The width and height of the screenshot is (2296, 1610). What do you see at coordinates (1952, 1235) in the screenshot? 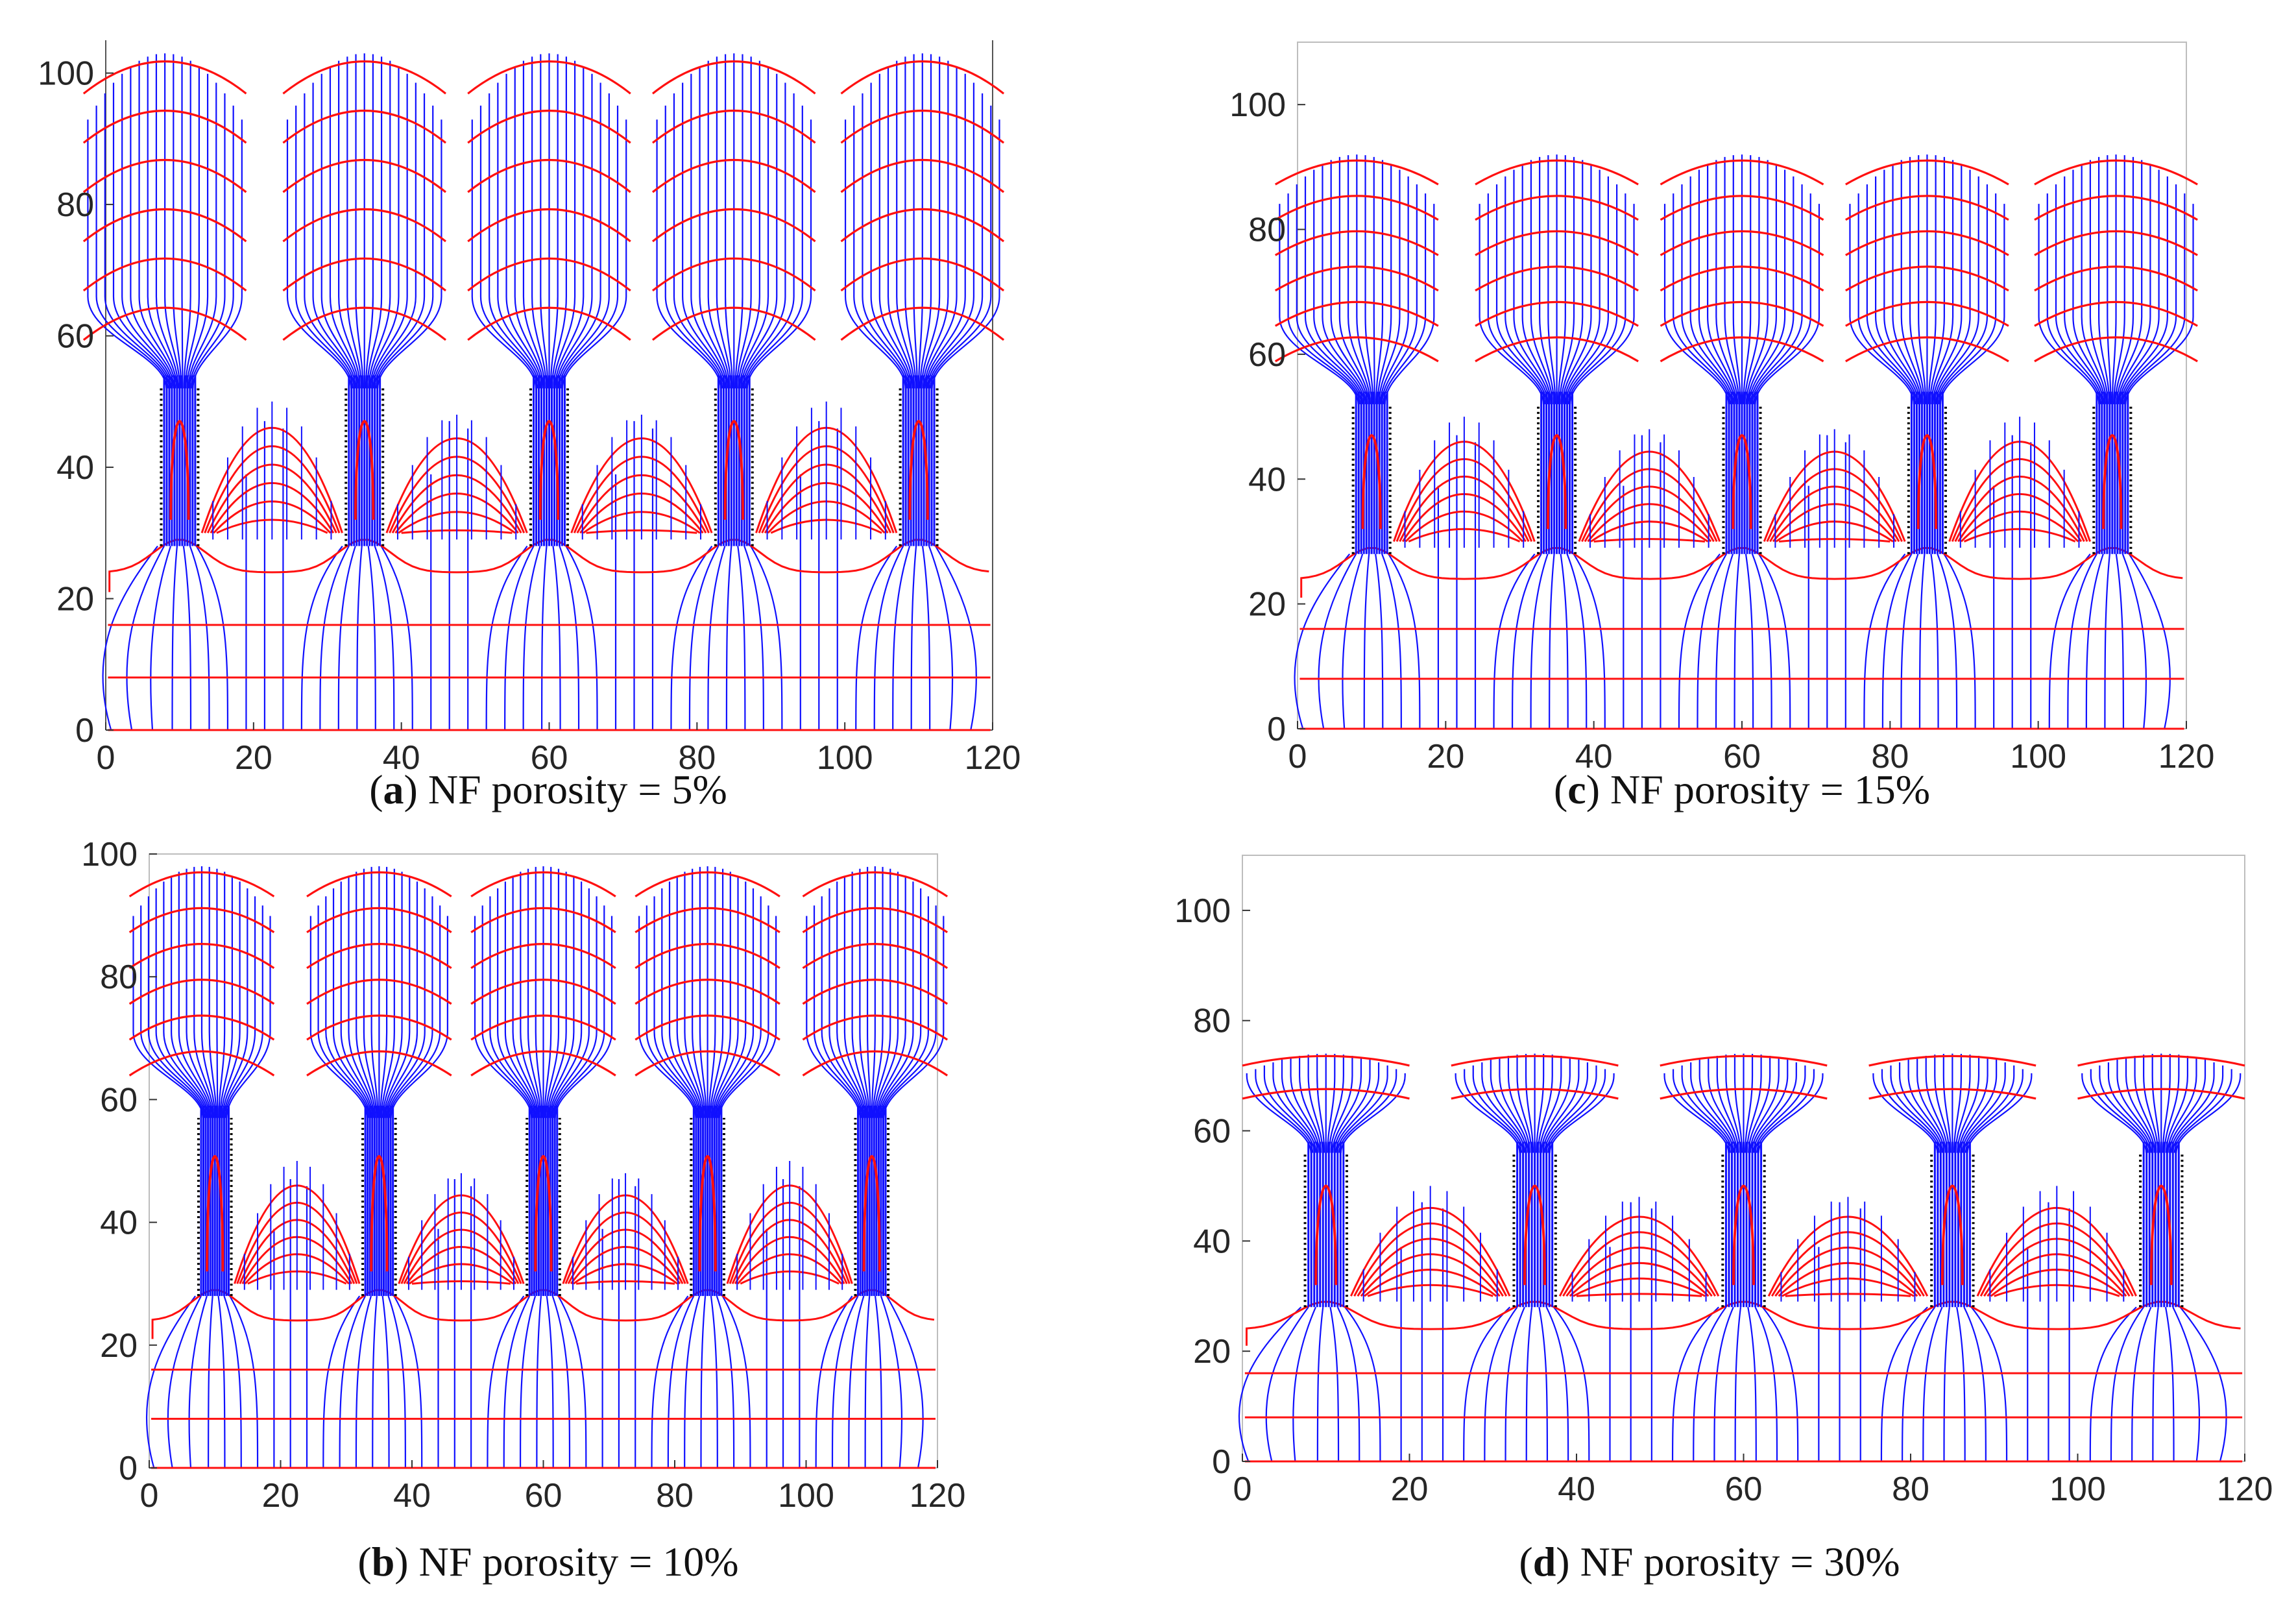
I see `pillar-contour` at bounding box center [1952, 1235].